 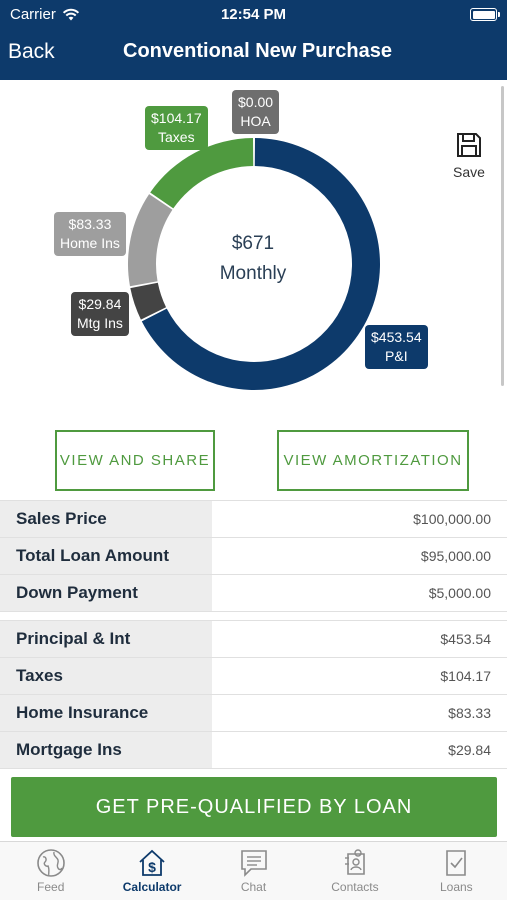 What do you see at coordinates (396, 355) in the screenshot?
I see `callout-pi-label: P&I` at bounding box center [396, 355].